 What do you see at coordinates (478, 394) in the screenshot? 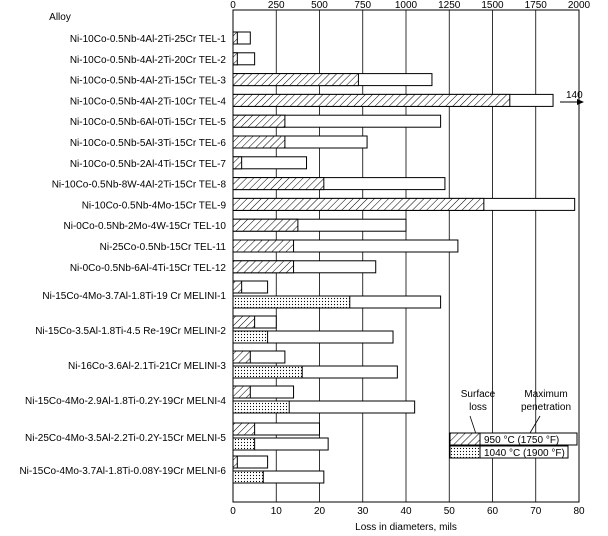
I see `legend-surface-line1: Surface` at bounding box center [478, 394].